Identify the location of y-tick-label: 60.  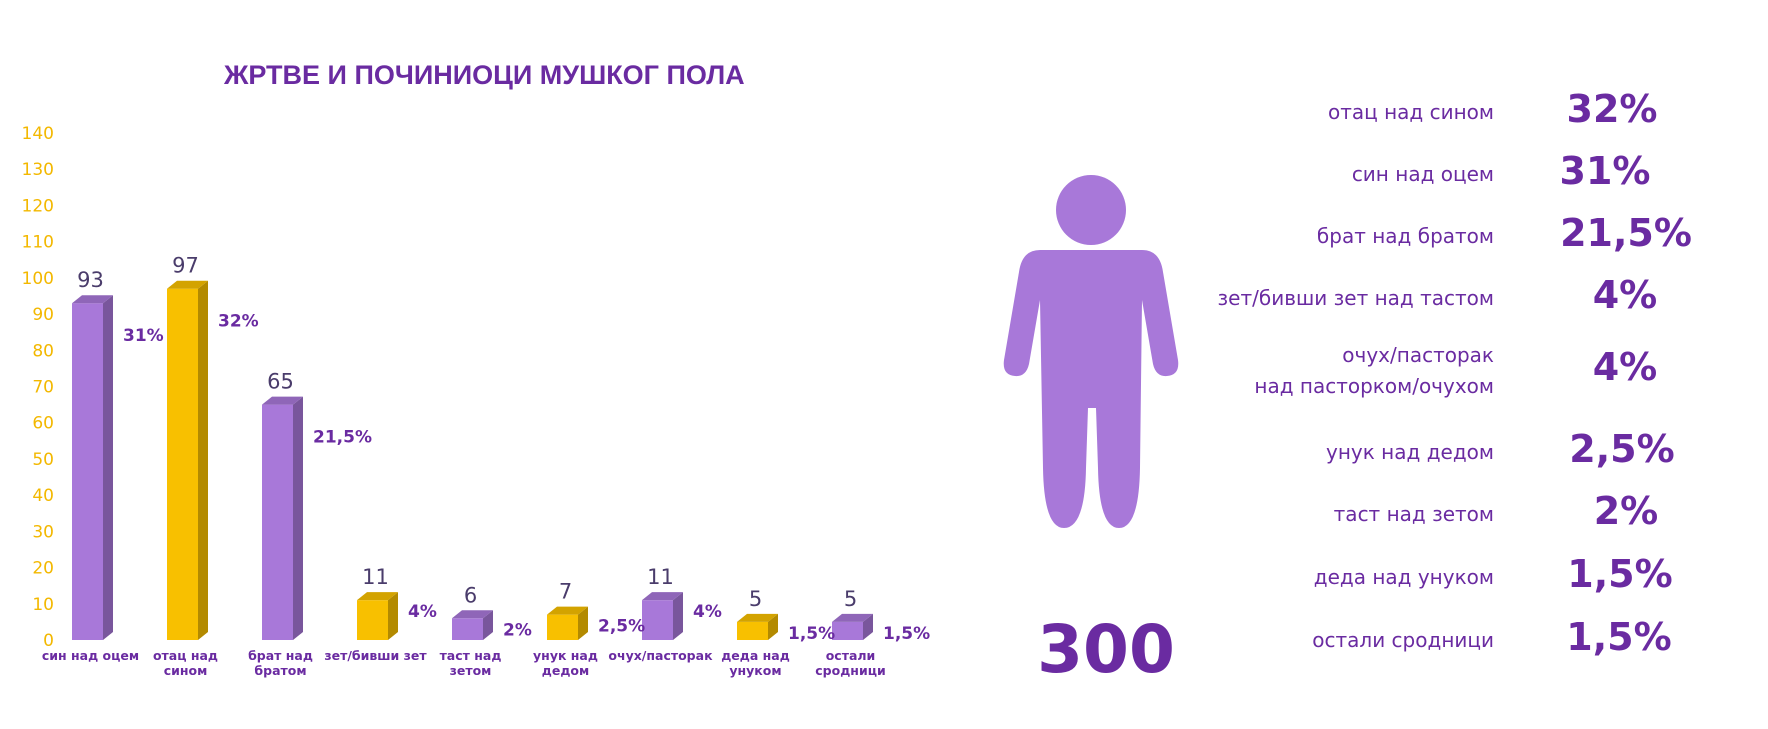
(43, 424).